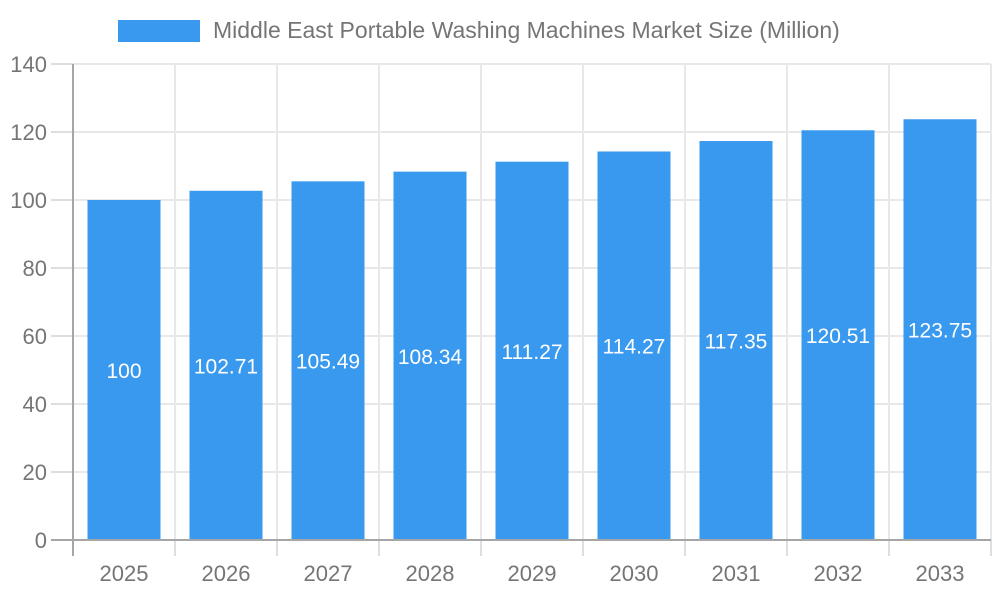  What do you see at coordinates (940, 573) in the screenshot?
I see `x-tick-label: 2033` at bounding box center [940, 573].